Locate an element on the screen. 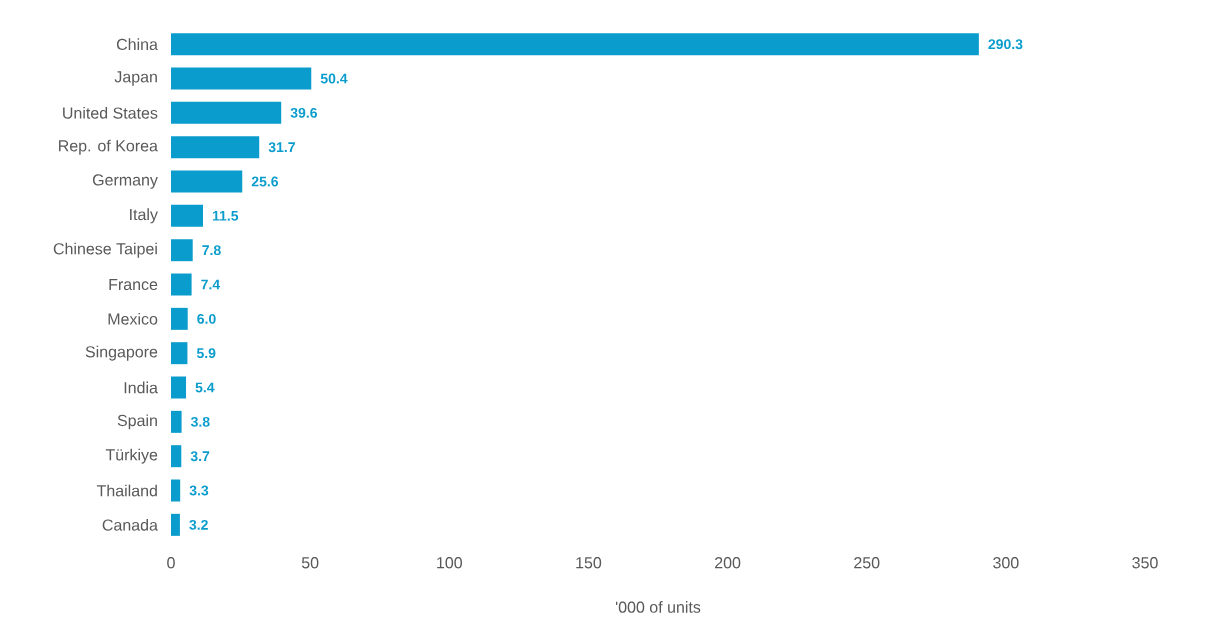  y-tick-label: Thailand is located at coordinates (126, 490).